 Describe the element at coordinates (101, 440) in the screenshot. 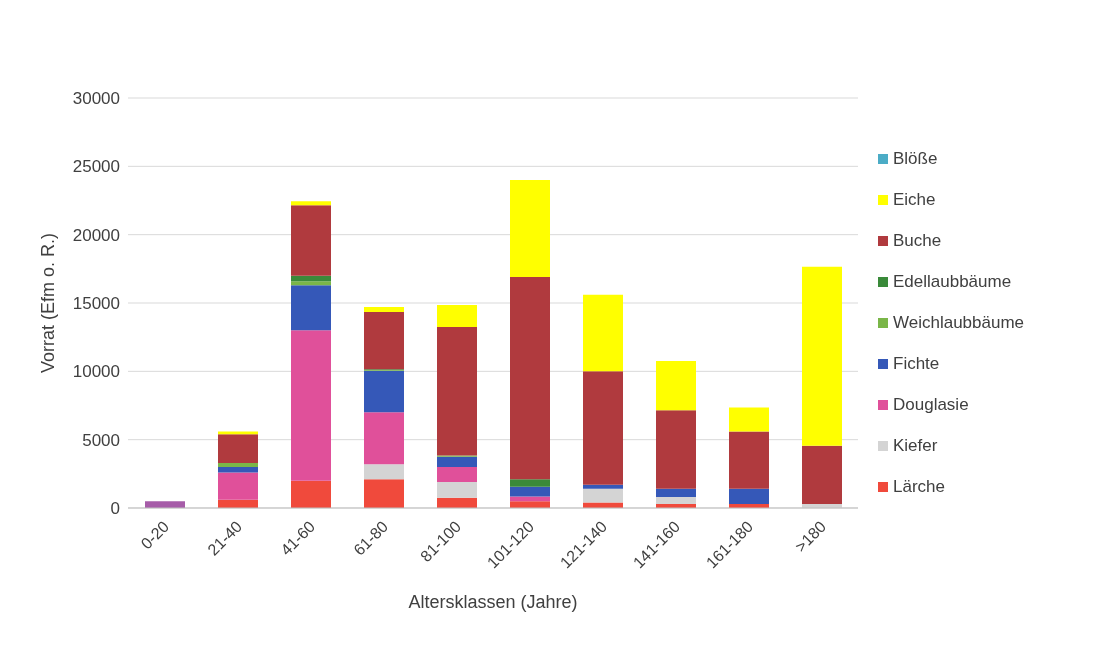

I see `y-tick-label: 5000` at that location.